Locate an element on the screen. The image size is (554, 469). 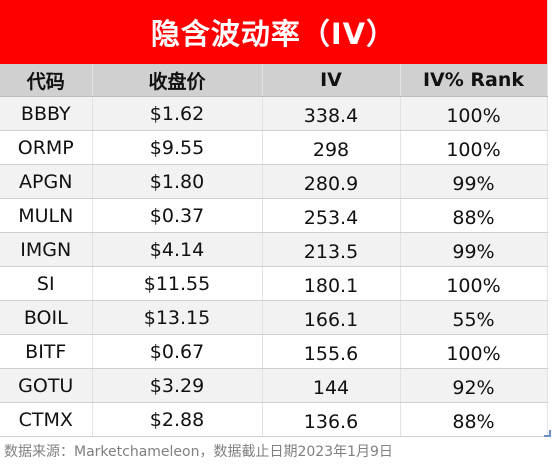
cell-ticker: CTMX is located at coordinates (46, 419).